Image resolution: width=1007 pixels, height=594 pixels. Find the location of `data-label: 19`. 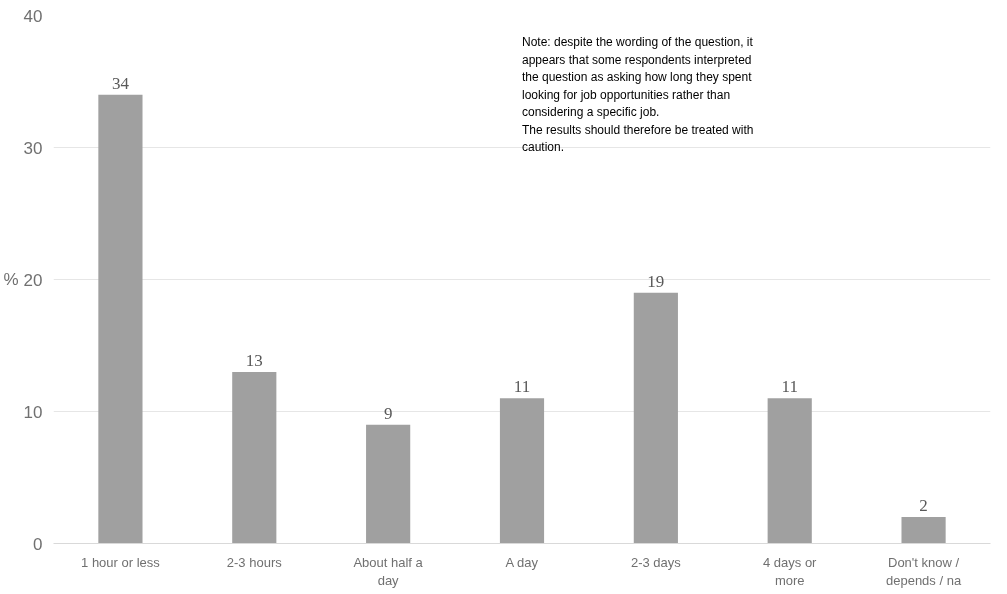

data-label: 19 is located at coordinates (656, 281).